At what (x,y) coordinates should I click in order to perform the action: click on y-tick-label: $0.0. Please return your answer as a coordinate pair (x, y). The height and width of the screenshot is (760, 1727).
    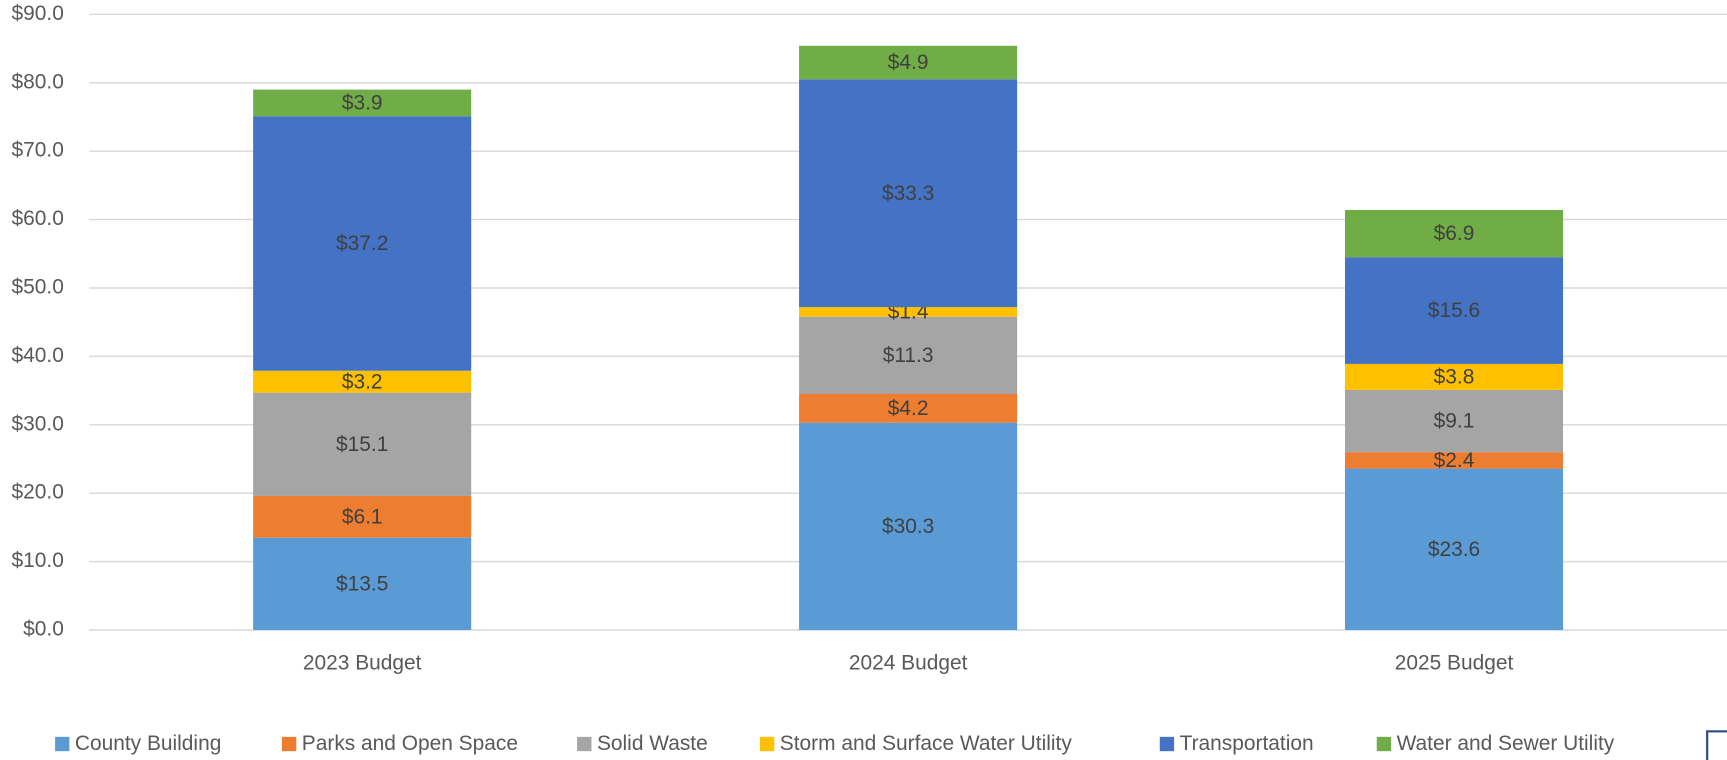
    Looking at the image, I should click on (43, 629).